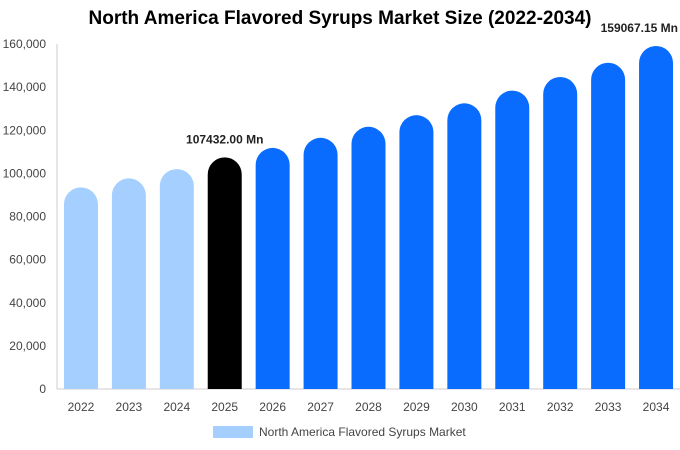 The height and width of the screenshot is (450, 680). Describe the element at coordinates (608, 226) in the screenshot. I see `bar-2033` at that location.